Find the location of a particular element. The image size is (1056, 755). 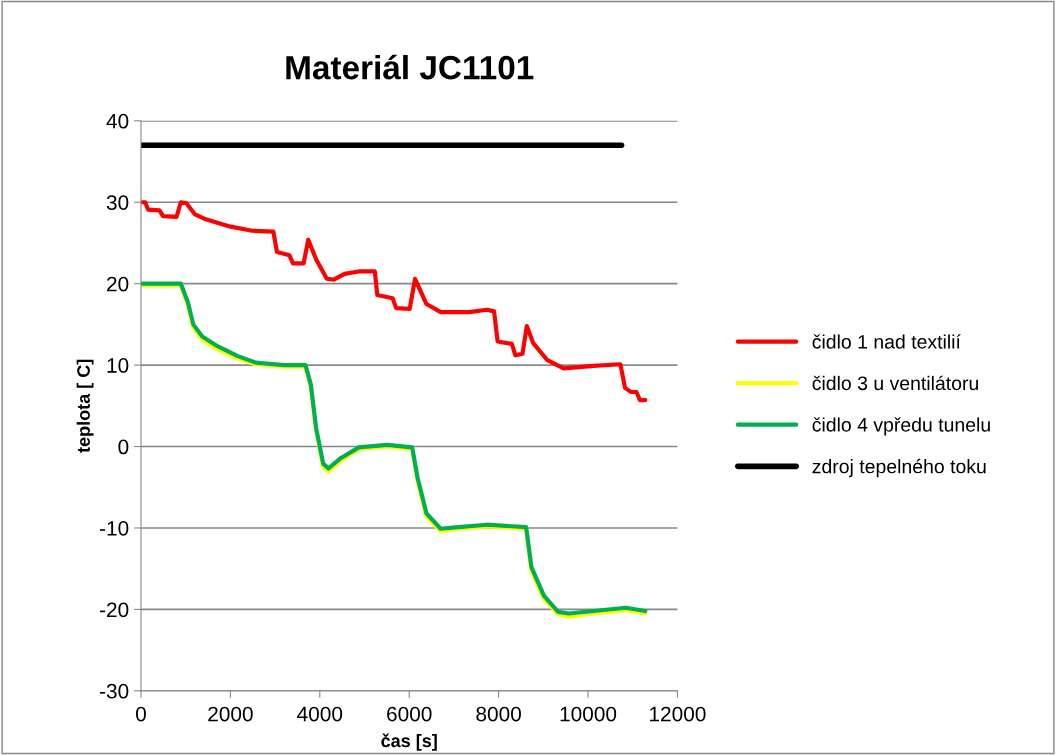

legend-label: čidlo 3 u ventilátoru is located at coordinates (895, 383).